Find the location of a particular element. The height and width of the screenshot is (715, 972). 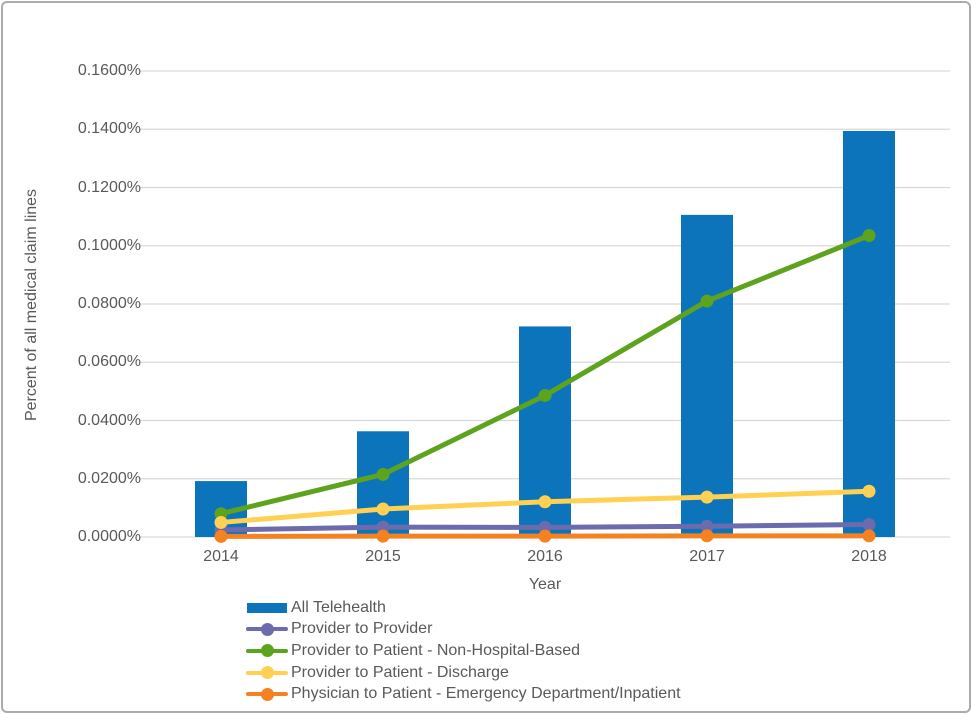

x-tick-label: 2016 is located at coordinates (545, 556).